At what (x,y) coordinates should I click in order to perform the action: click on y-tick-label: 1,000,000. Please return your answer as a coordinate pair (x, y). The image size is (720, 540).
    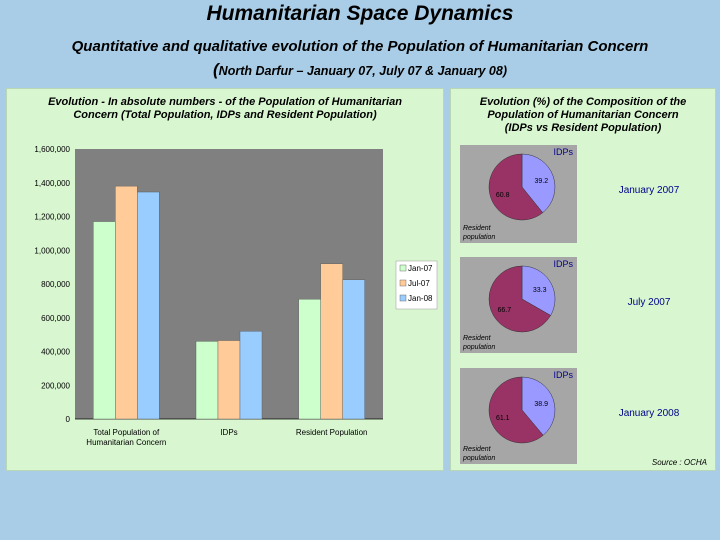
    Looking at the image, I should click on (52, 250).